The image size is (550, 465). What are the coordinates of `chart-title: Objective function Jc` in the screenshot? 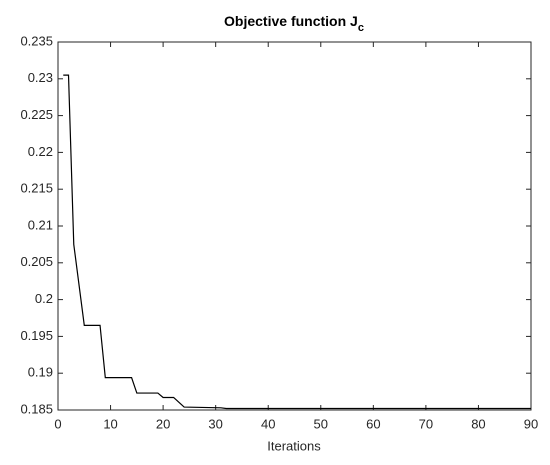 It's located at (294, 23).